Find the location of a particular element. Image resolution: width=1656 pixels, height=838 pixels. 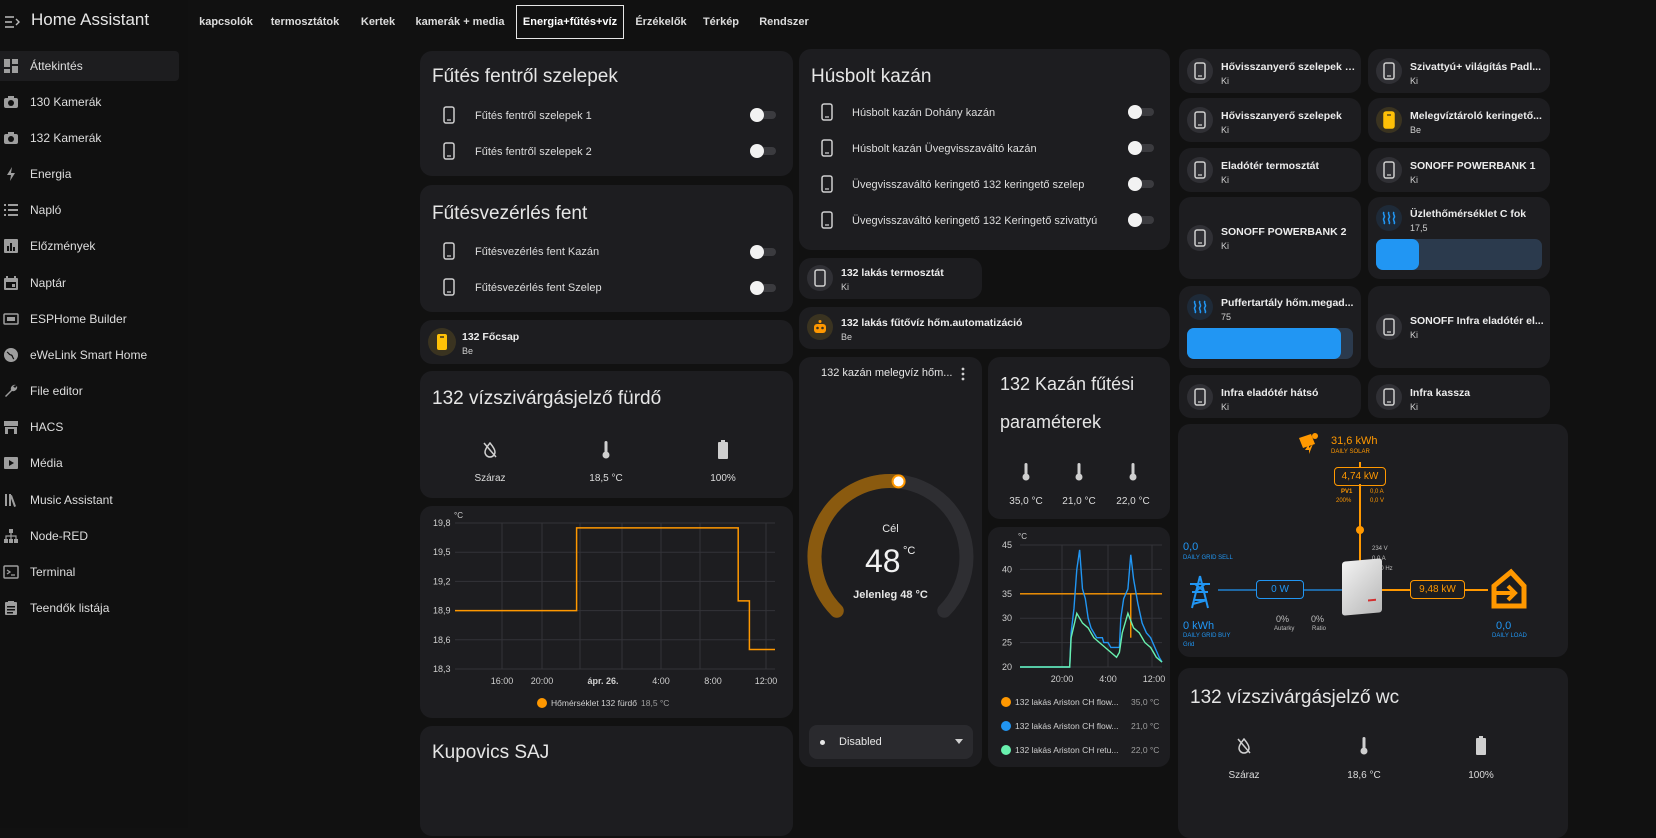

sidebar-item-teend-k-list-ja: Teendők listája is located at coordinates (94, 608).